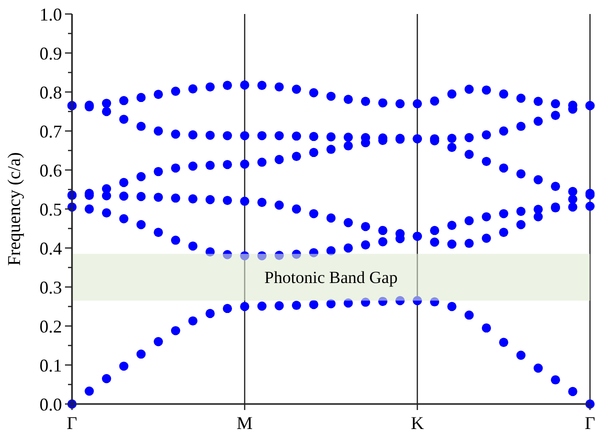 This screenshot has width=595, height=437. I want to click on x-tick-label: M, so click(244, 423).